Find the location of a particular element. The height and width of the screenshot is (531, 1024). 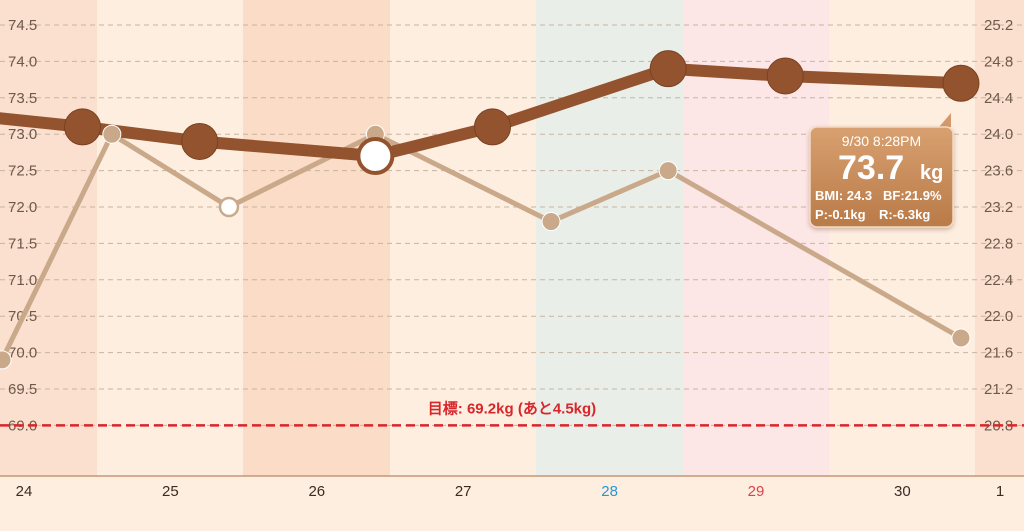

left-axis-tick: 72.0 is located at coordinates (22, 207).